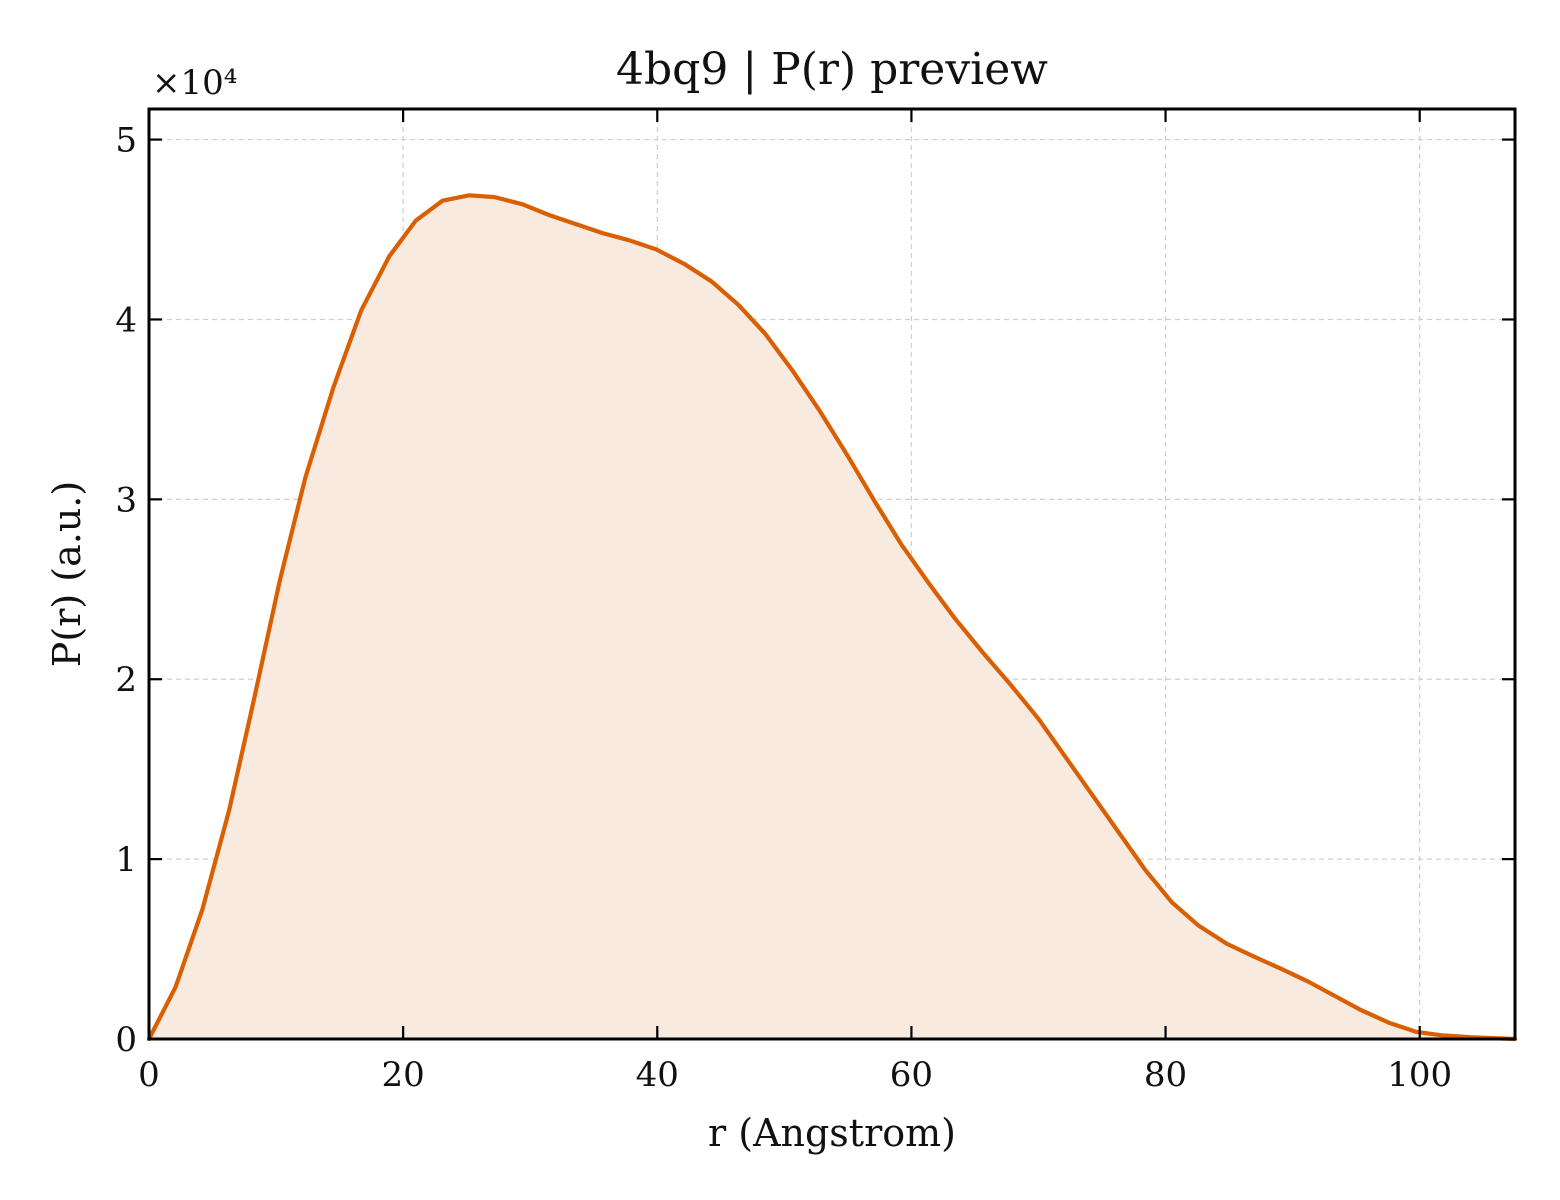  I want to click on chart-title: 4bq9 | P(r) preview, so click(832, 69).